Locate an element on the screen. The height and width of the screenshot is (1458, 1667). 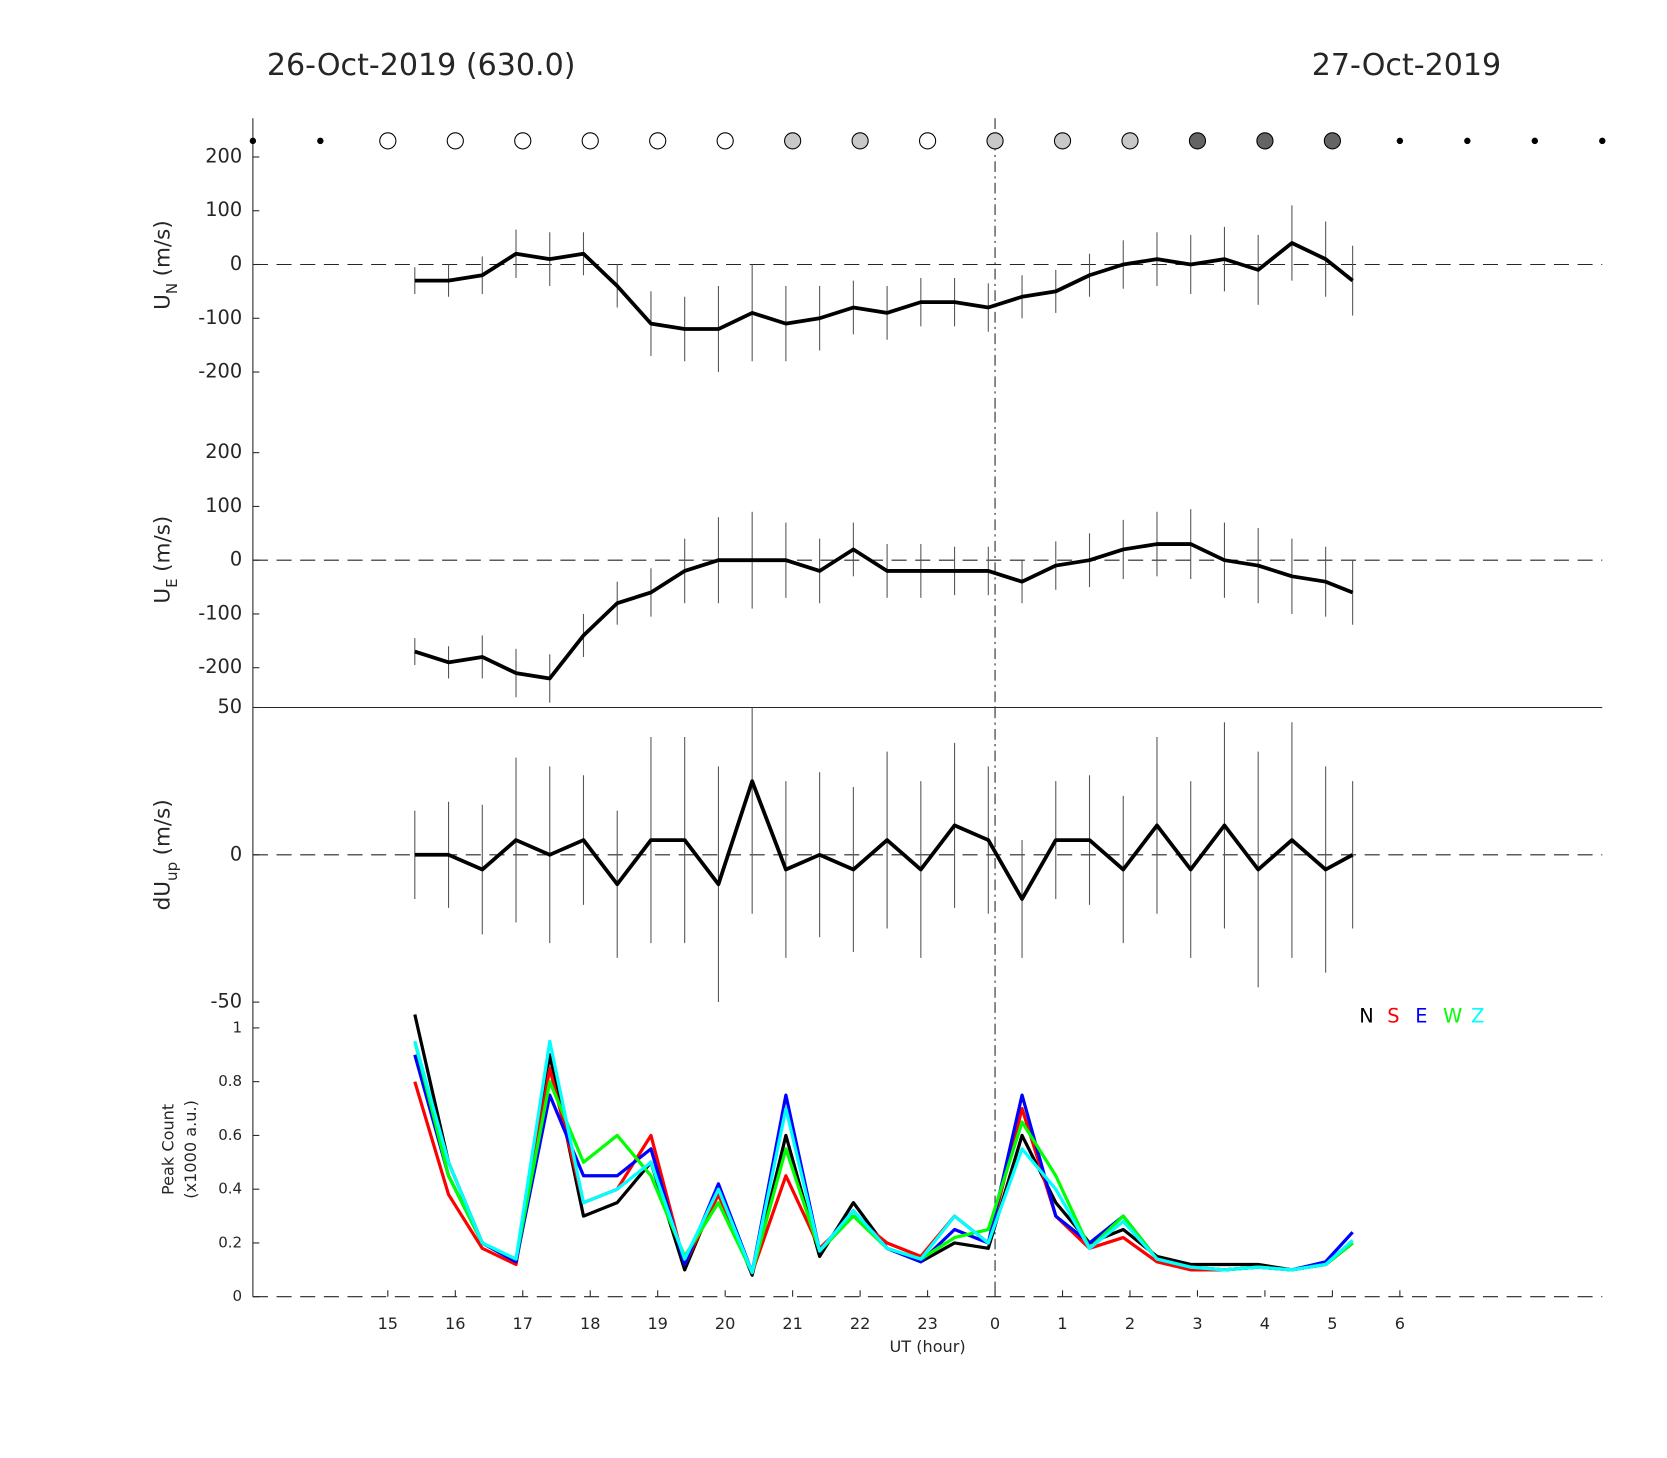
legend-entry: E is located at coordinates (1421, 1016).